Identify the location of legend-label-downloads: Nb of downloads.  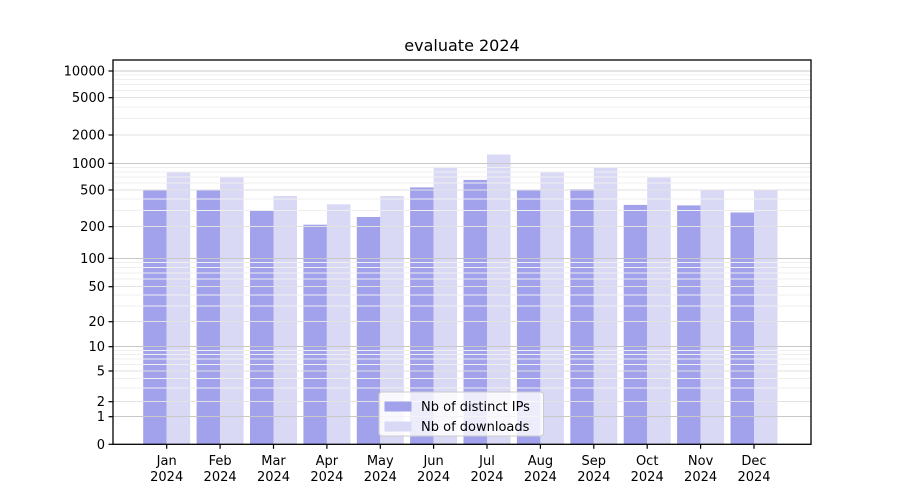
(475, 427).